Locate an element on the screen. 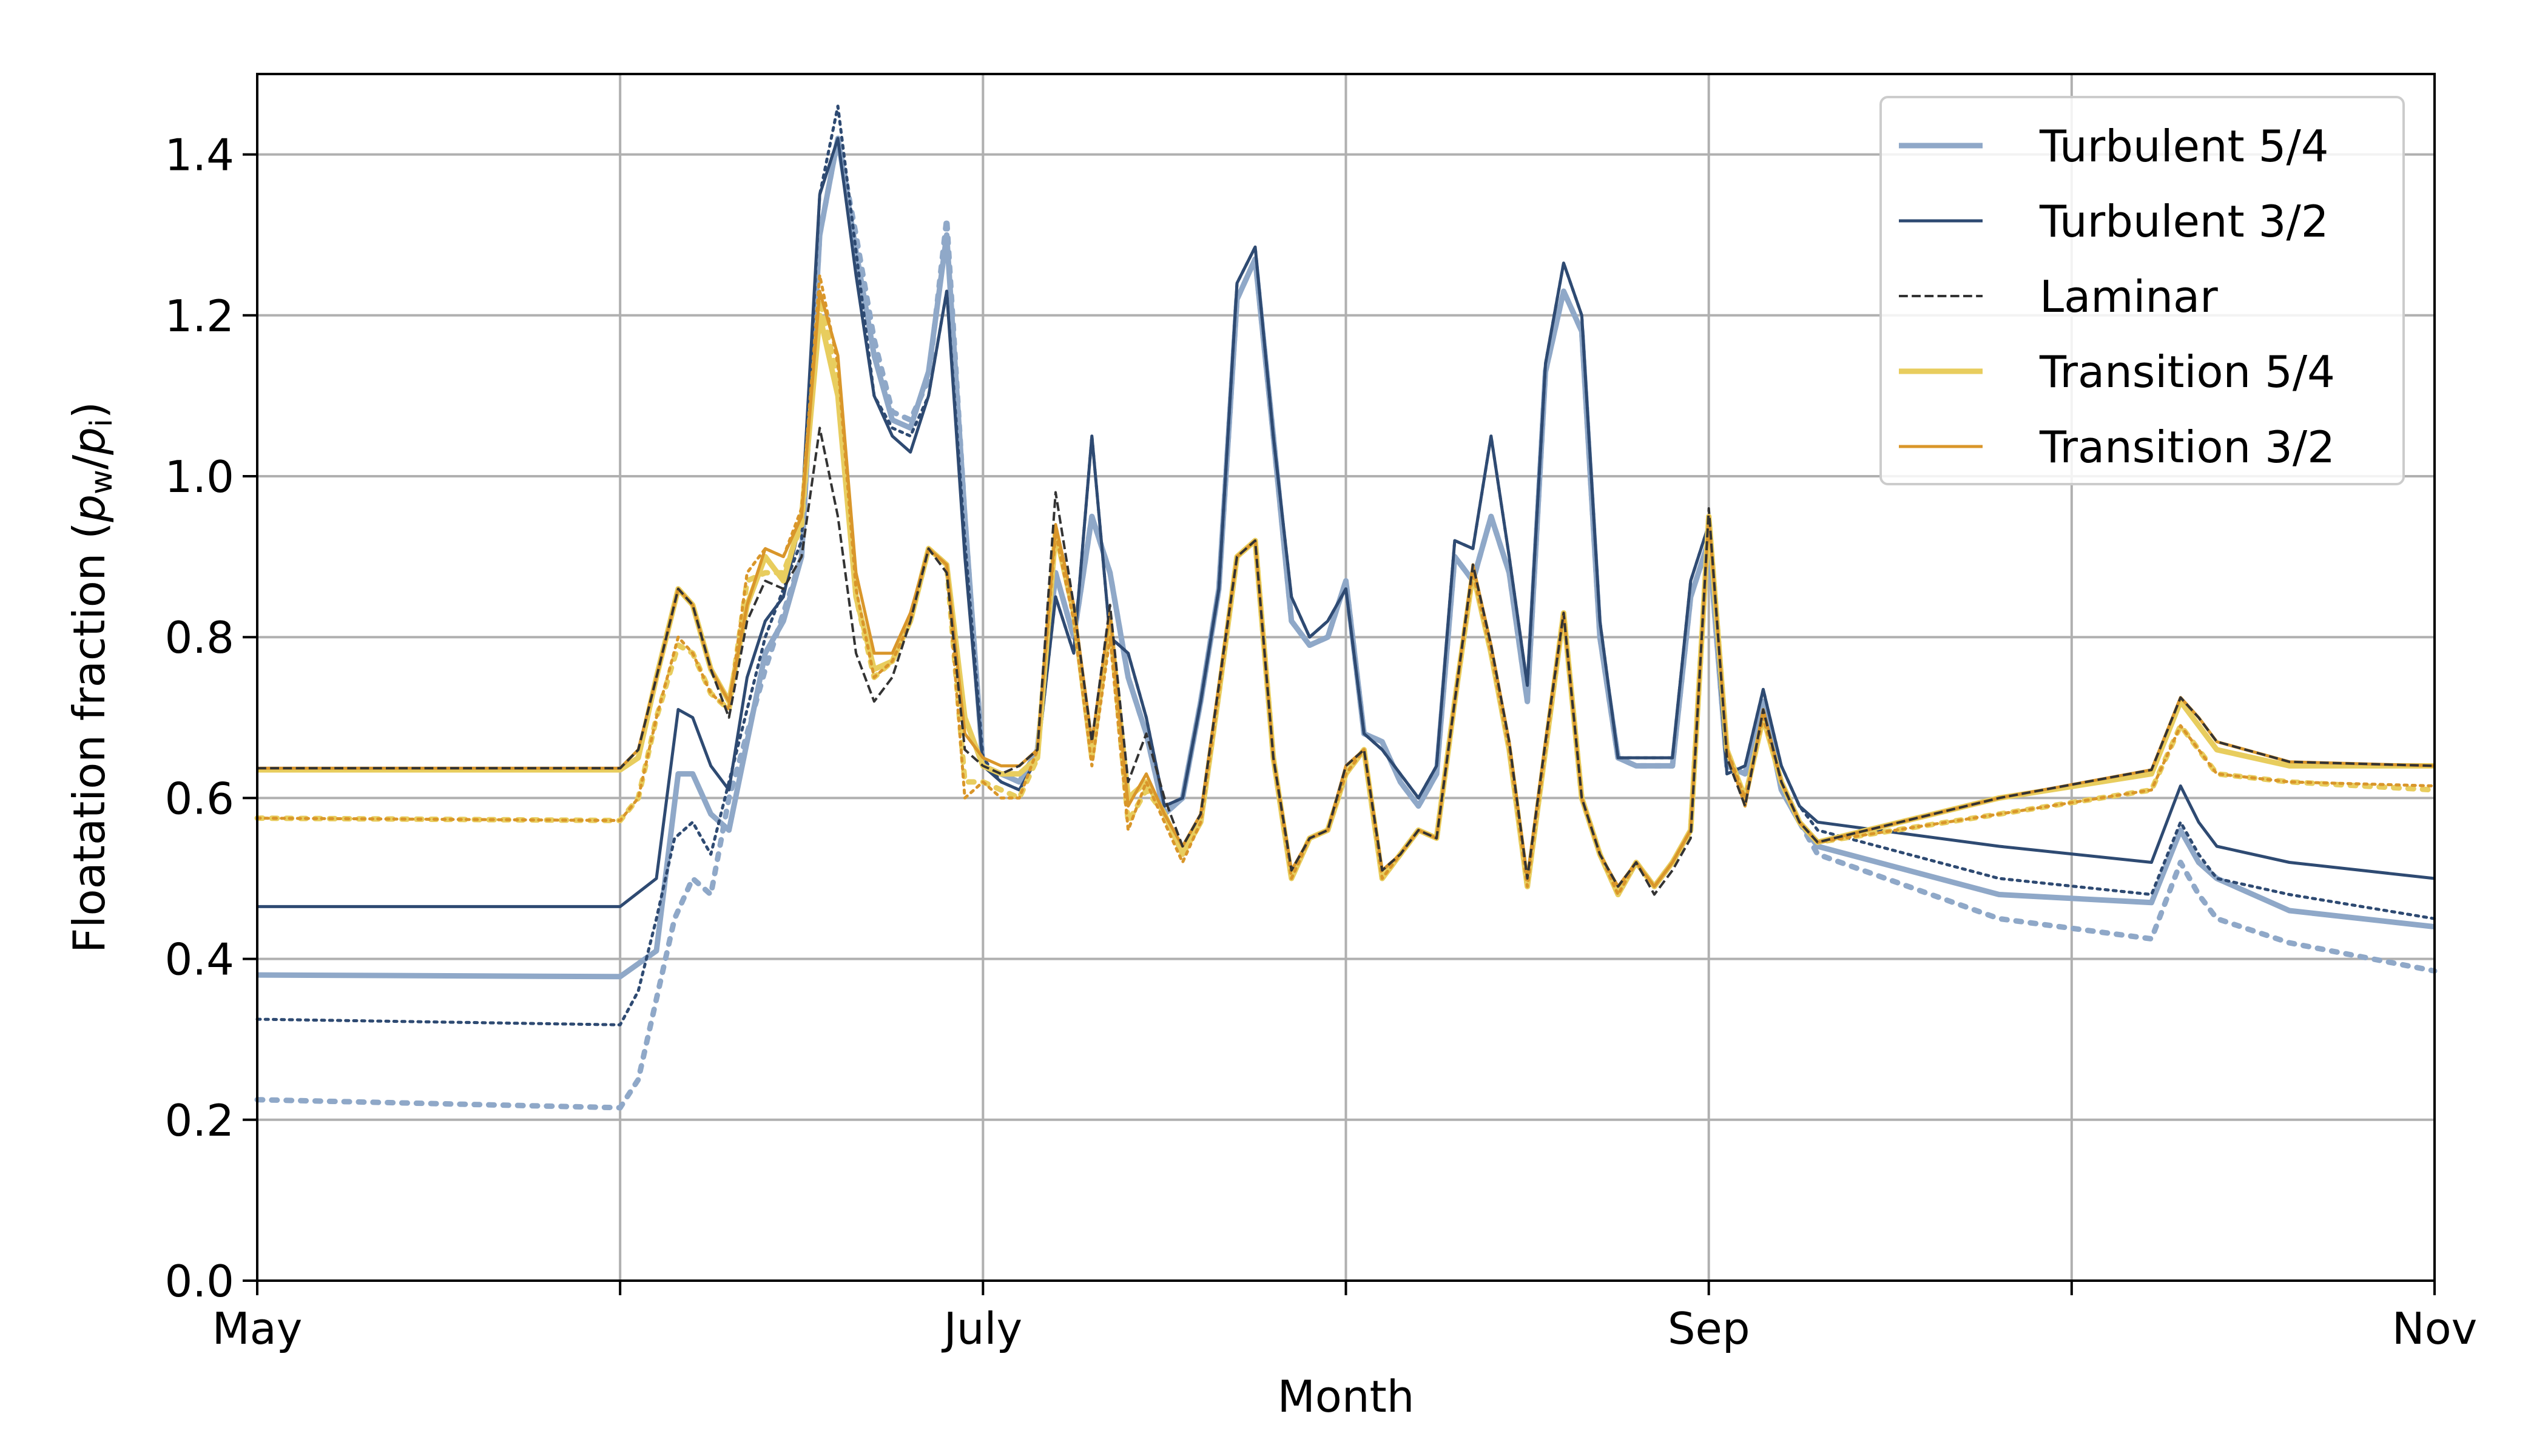  y-tick-label: 1.2 is located at coordinates (199, 316).